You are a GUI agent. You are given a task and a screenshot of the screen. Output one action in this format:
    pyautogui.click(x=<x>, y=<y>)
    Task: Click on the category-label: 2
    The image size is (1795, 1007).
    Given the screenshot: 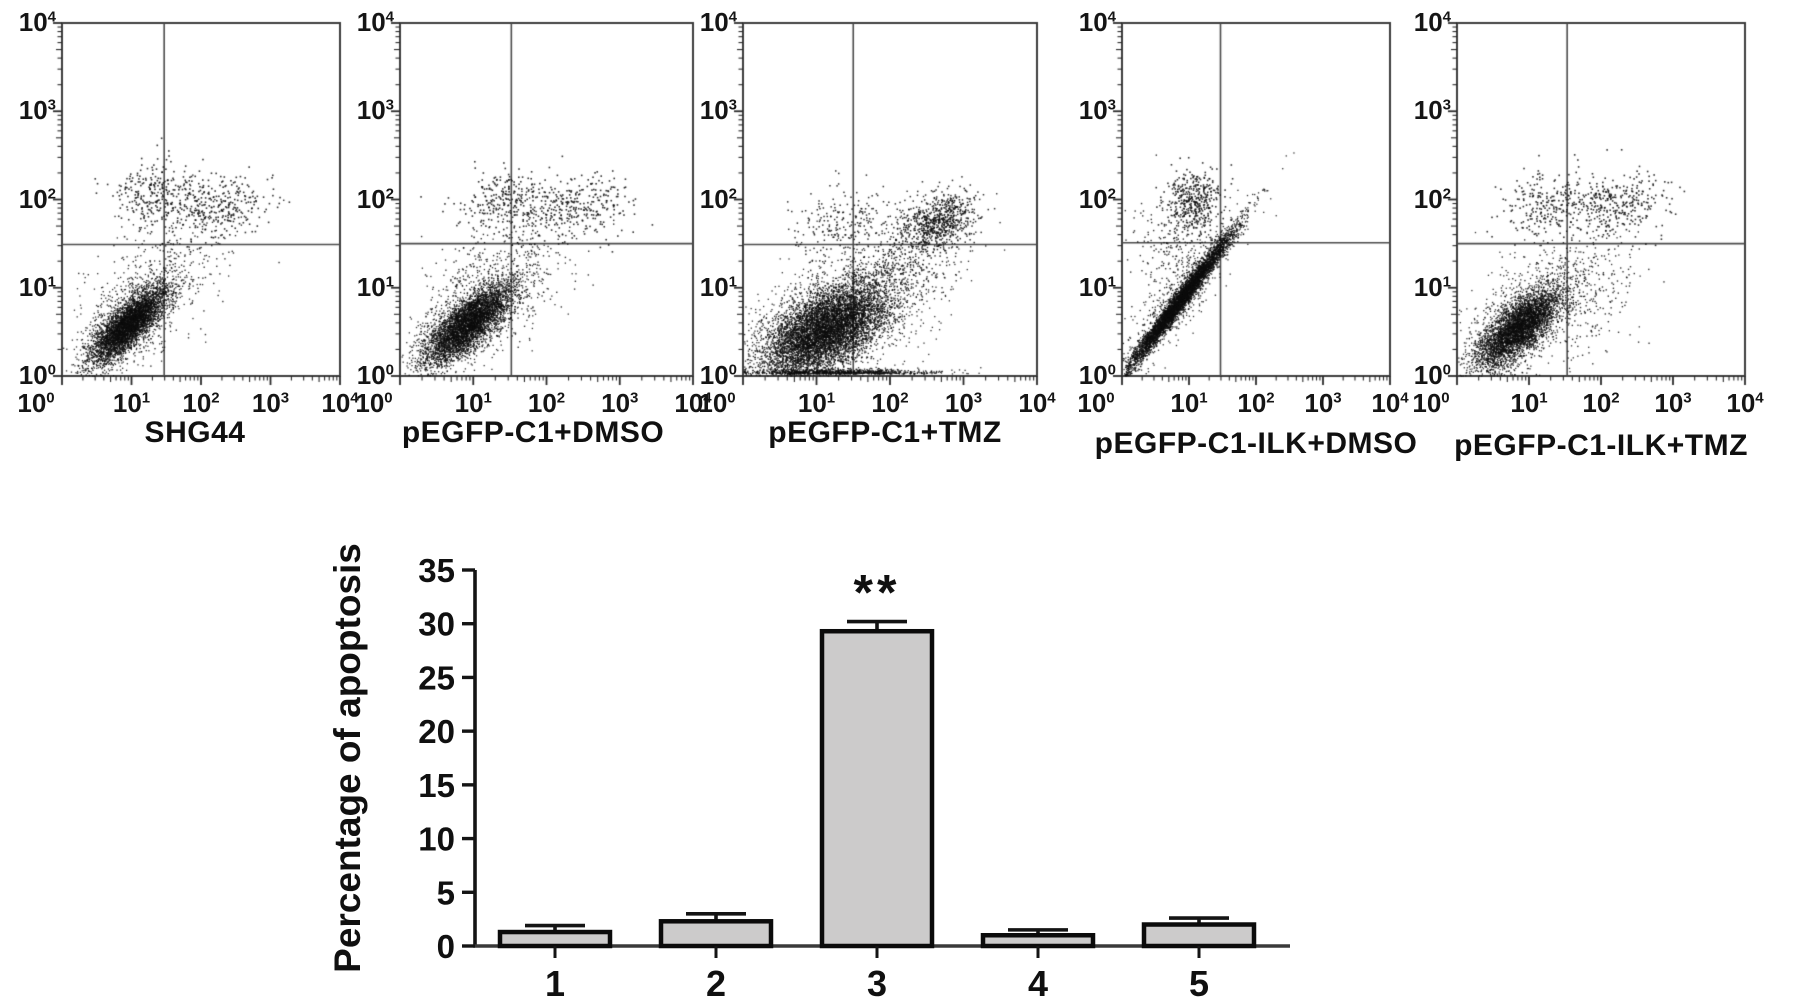 What is the action you would take?
    pyautogui.click(x=716, y=983)
    